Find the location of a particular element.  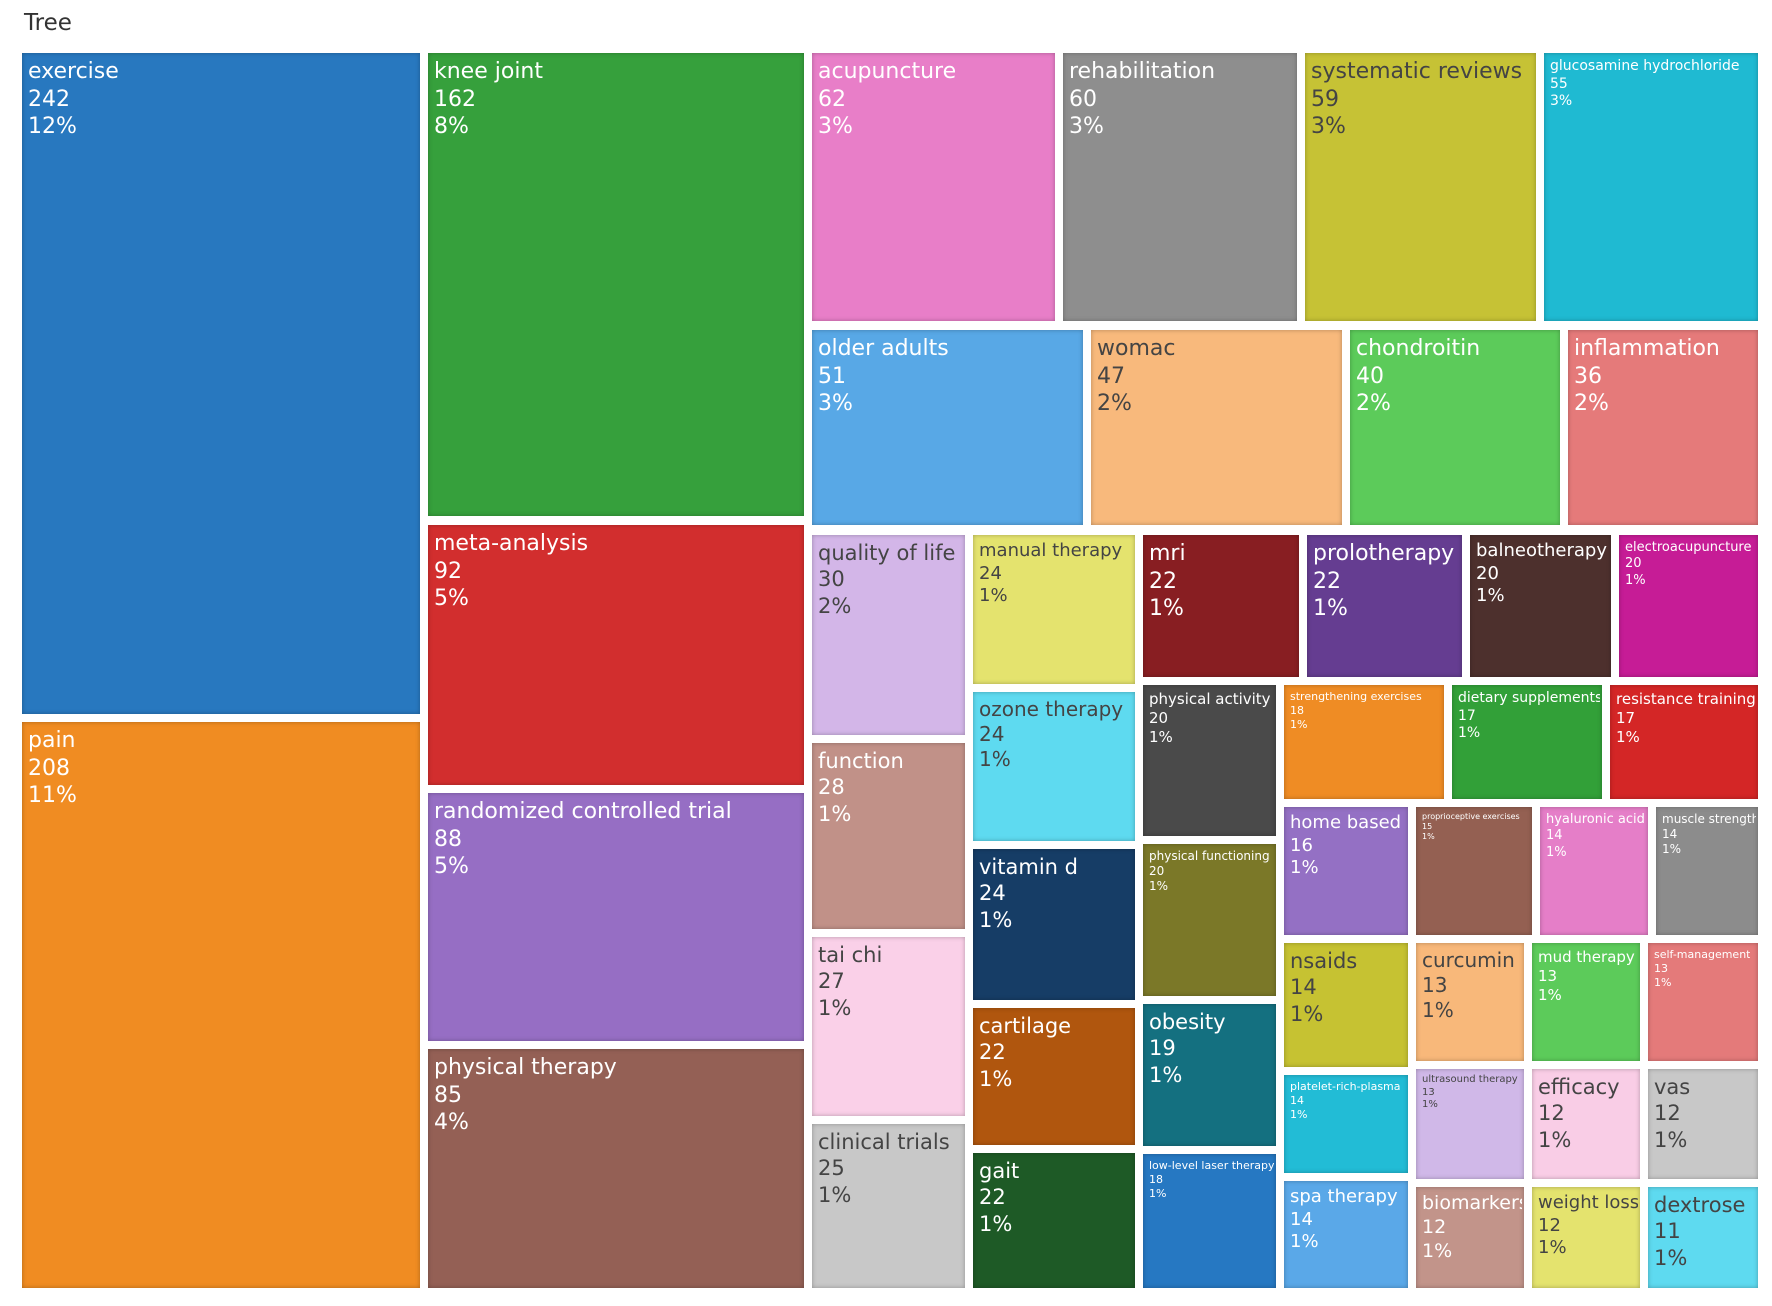

tile-label: dietary supplements is located at coordinates (1529, 698).